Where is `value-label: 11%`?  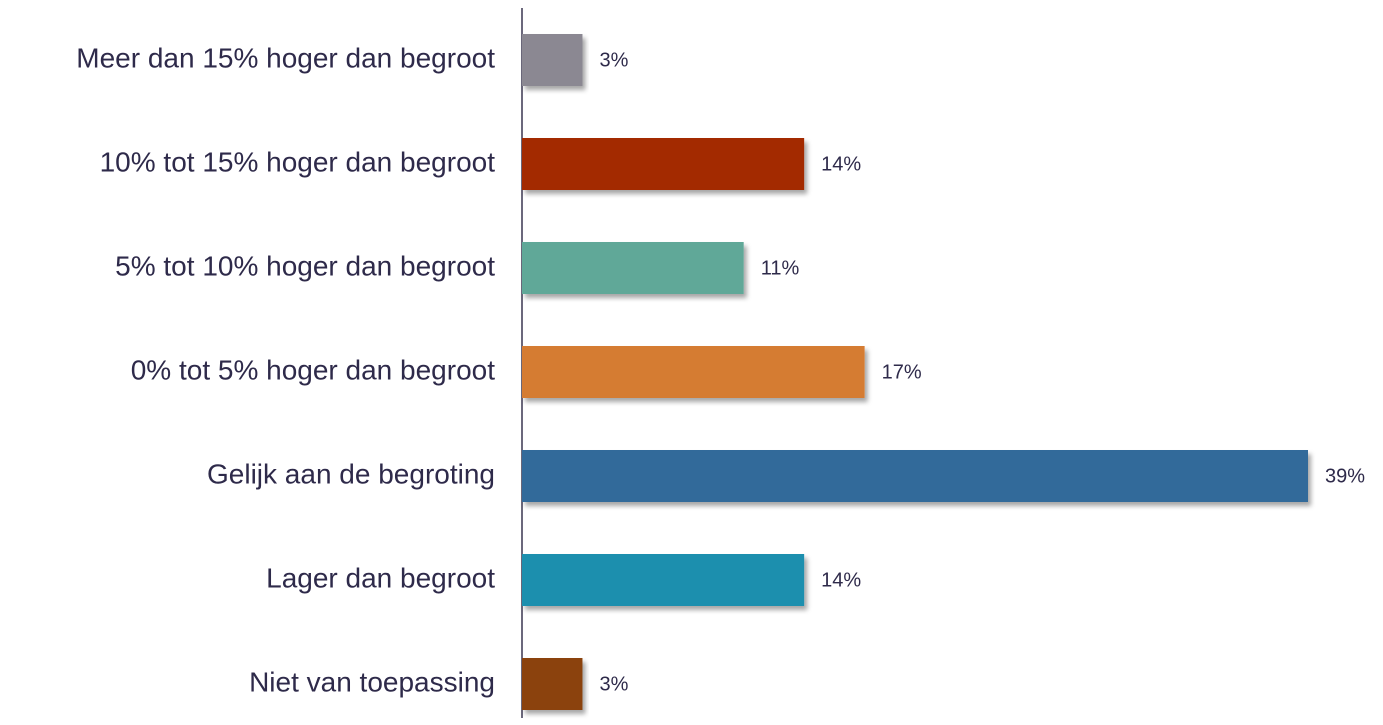 value-label: 11% is located at coordinates (780, 268).